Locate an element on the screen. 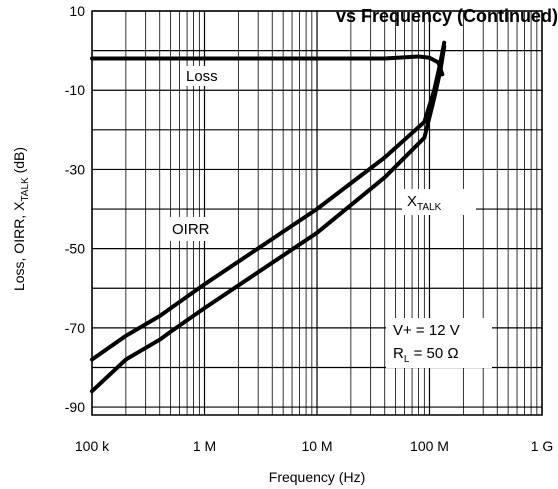 The width and height of the screenshot is (558, 489). xtalk-label: XTALK is located at coordinates (424, 203).